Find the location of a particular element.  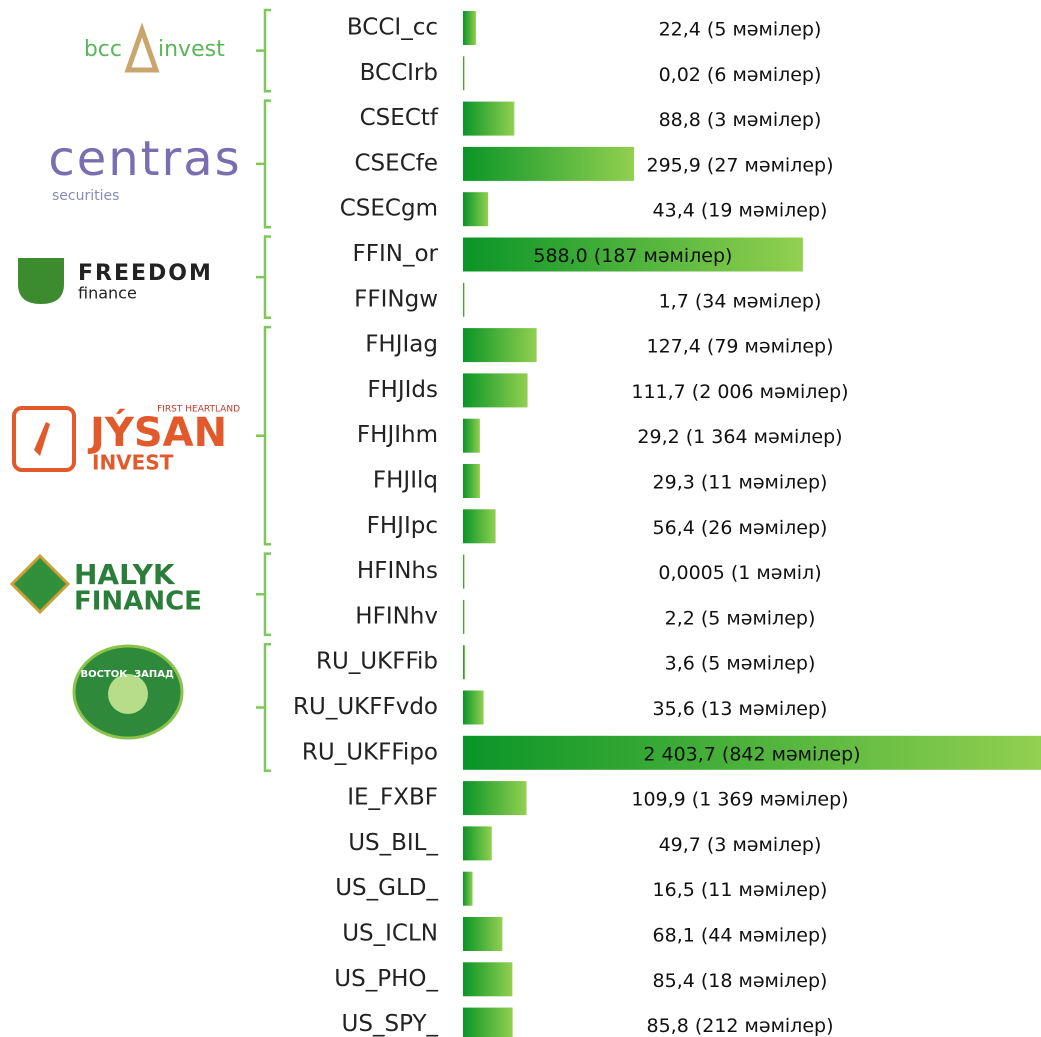

value-label: 2,2 (5 мәмілер) is located at coordinates (740, 618).